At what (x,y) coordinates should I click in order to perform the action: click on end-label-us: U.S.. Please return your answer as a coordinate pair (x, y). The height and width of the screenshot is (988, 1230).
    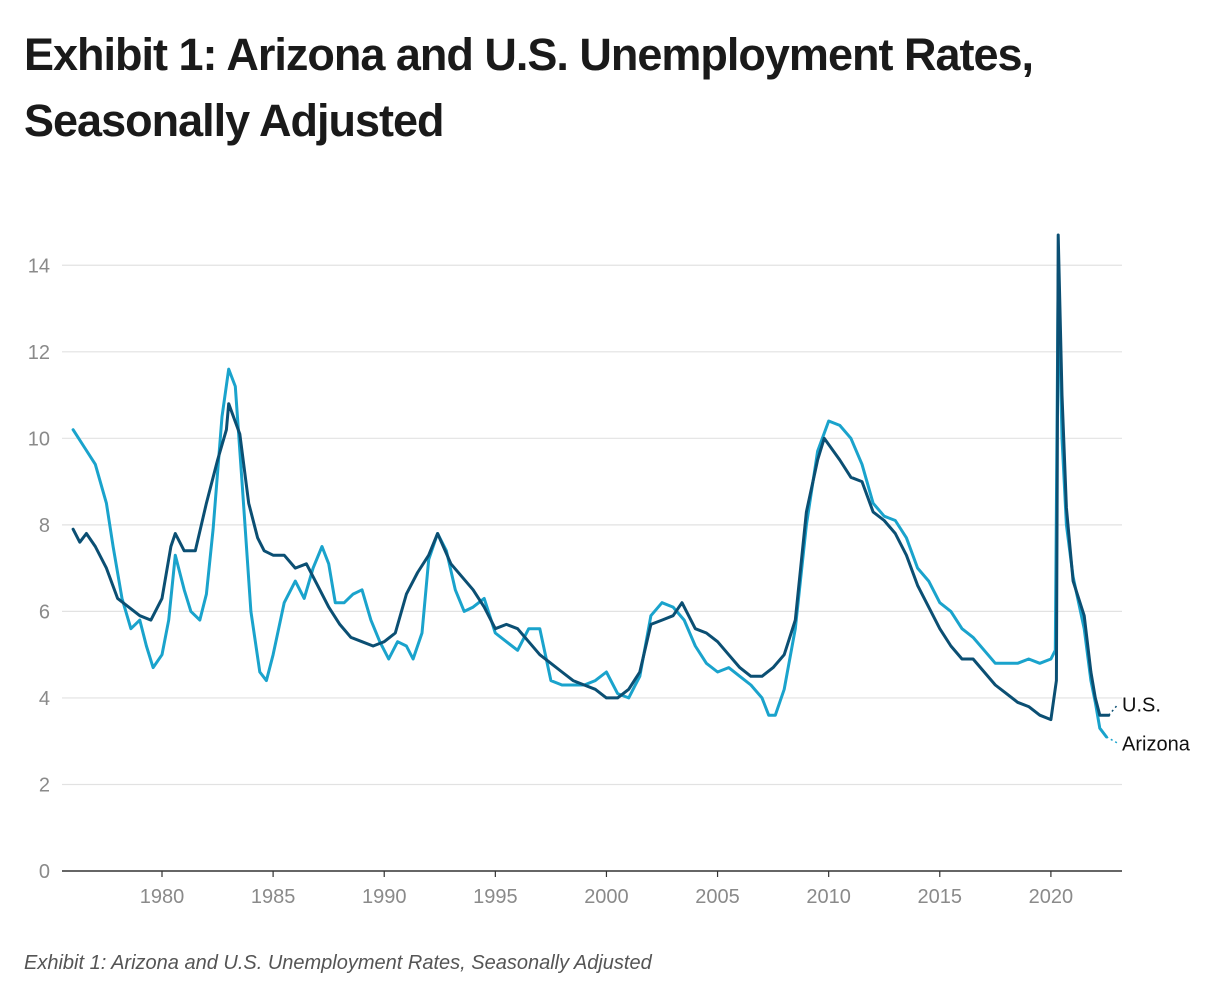
    Looking at the image, I should click on (1141, 705).